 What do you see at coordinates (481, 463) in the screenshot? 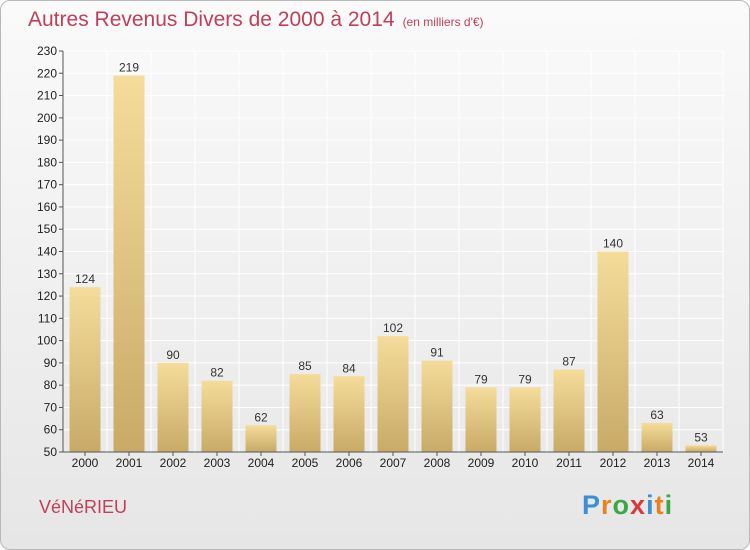
I see `x-tick-label: 2009` at bounding box center [481, 463].